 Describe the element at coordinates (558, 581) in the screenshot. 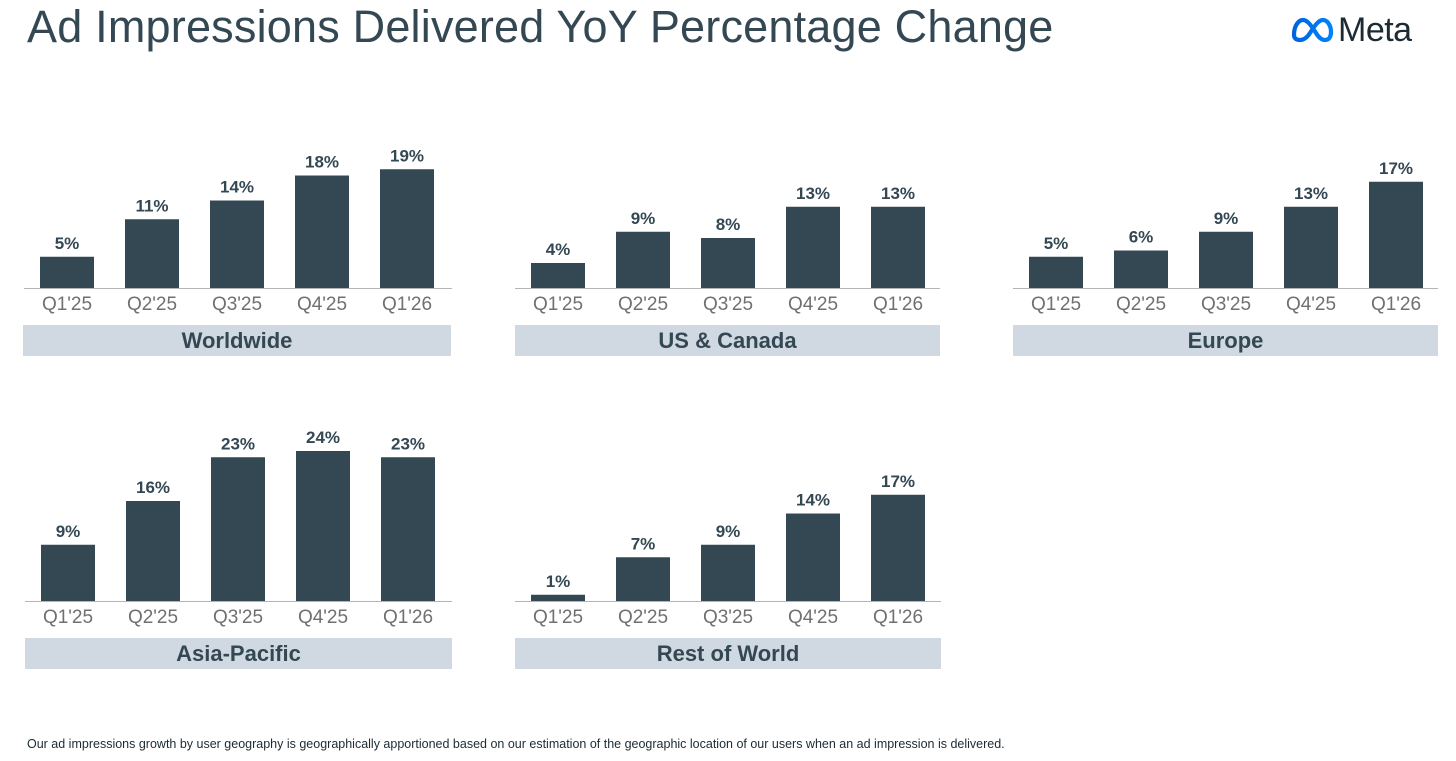

I see `data-label: 1%` at that location.